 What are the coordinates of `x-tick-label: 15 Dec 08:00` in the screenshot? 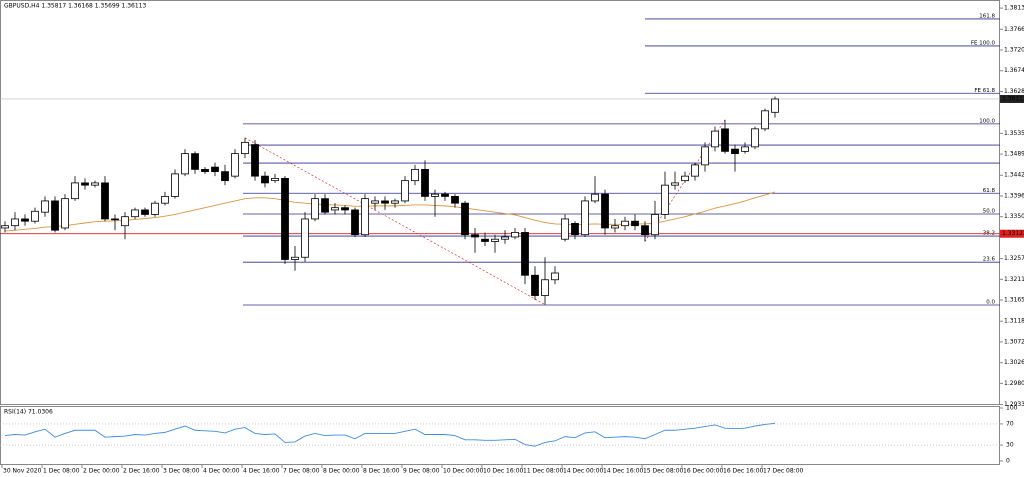 It's located at (663, 471).